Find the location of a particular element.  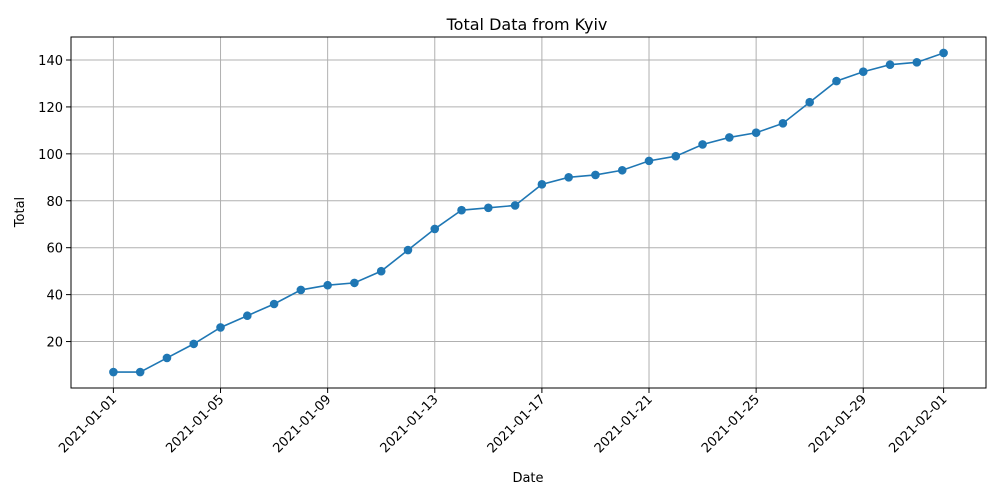

y-tick-label: 120 is located at coordinates (50, 108).